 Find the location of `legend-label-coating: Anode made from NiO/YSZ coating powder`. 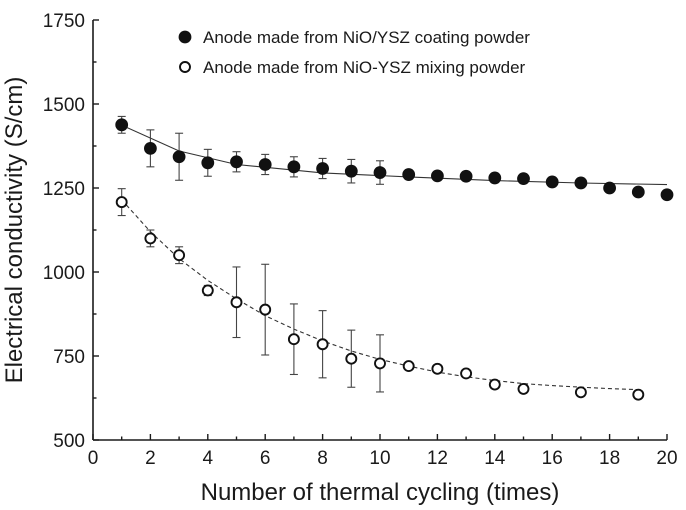

legend-label-coating: Anode made from NiO/YSZ coating powder is located at coordinates (366, 37).